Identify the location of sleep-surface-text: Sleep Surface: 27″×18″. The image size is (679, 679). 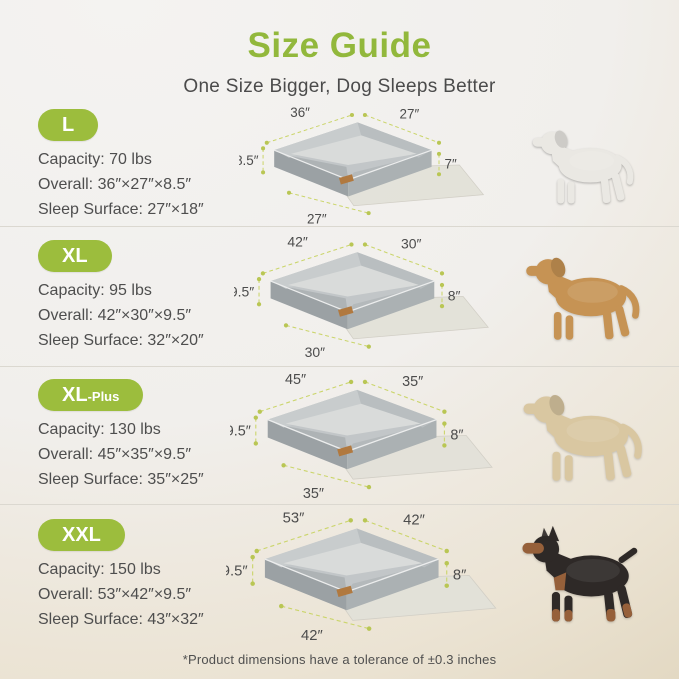
(121, 209).